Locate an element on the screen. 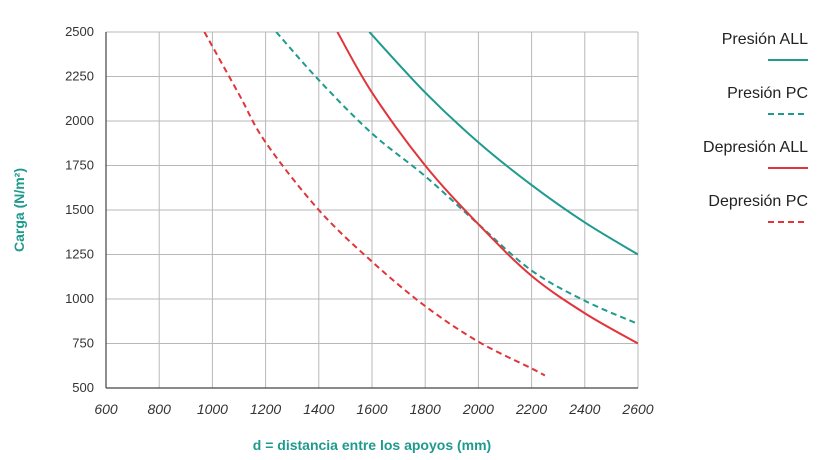 Image resolution: width=838 pixels, height=460 pixels. y-tick-labels: 500 750 1000 1250 1500 1750 2000 2250 2500 is located at coordinates (79, 209).